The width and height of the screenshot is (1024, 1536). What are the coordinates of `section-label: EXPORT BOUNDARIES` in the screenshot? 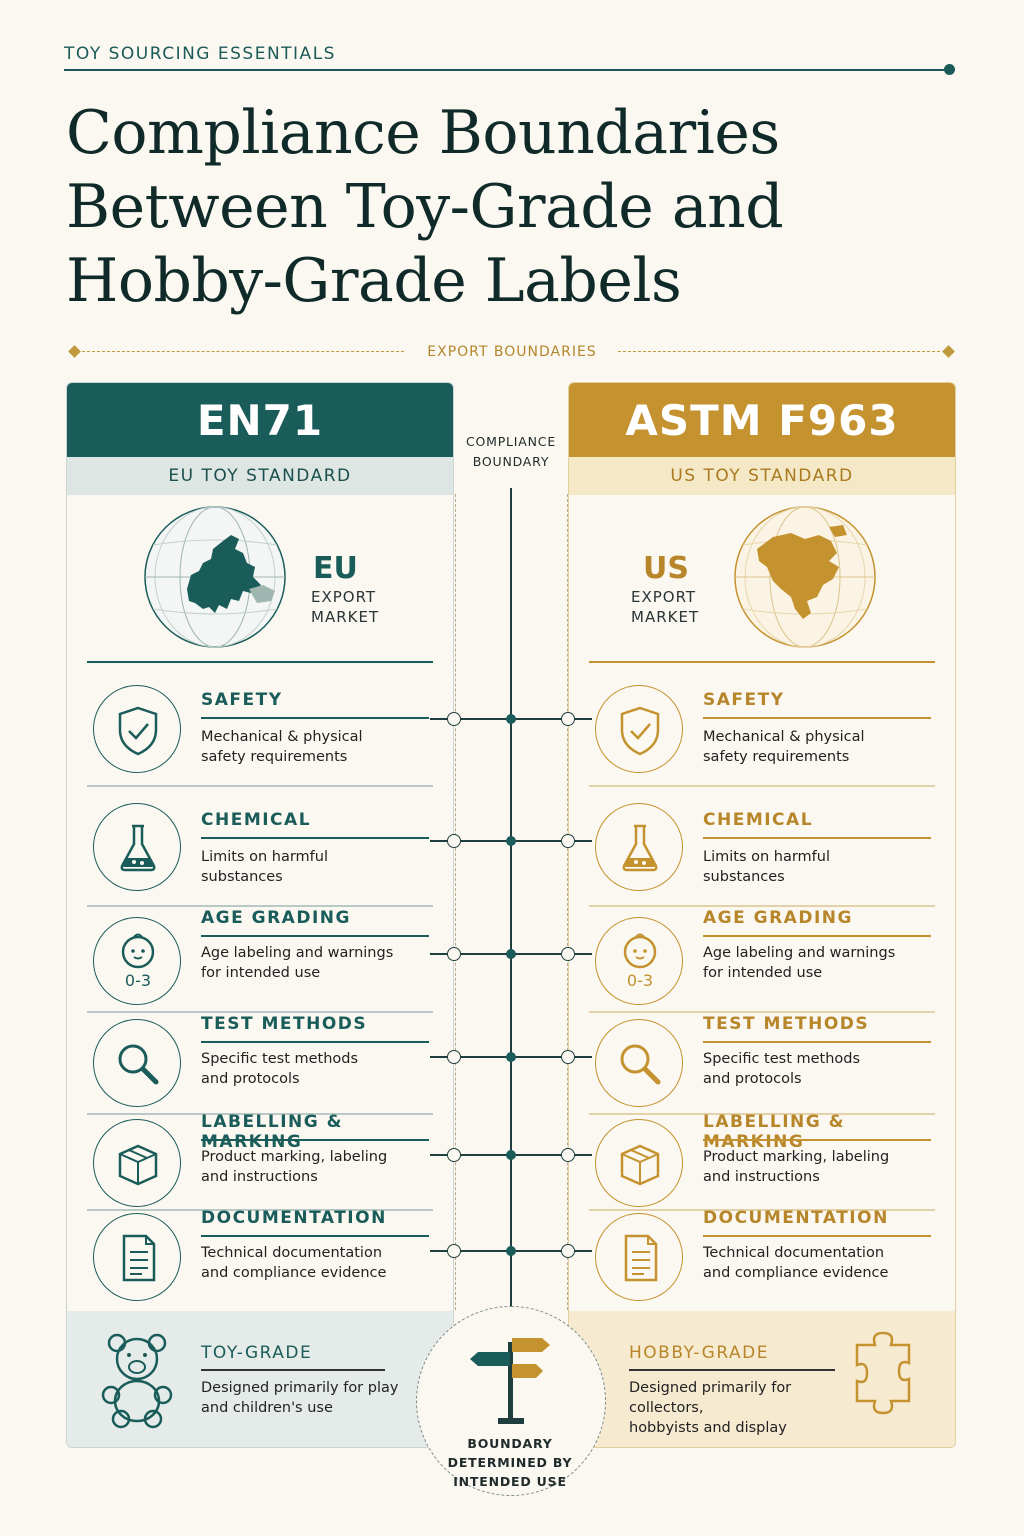 It's located at (512, 352).